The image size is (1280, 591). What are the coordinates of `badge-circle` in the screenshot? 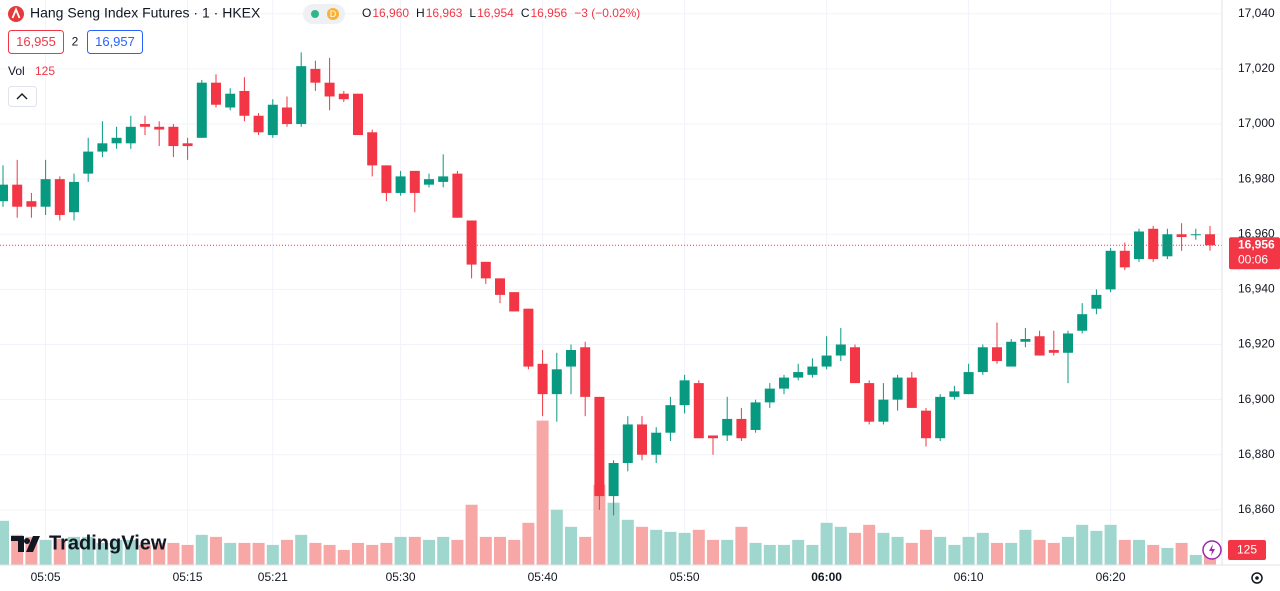 It's located at (333, 14).